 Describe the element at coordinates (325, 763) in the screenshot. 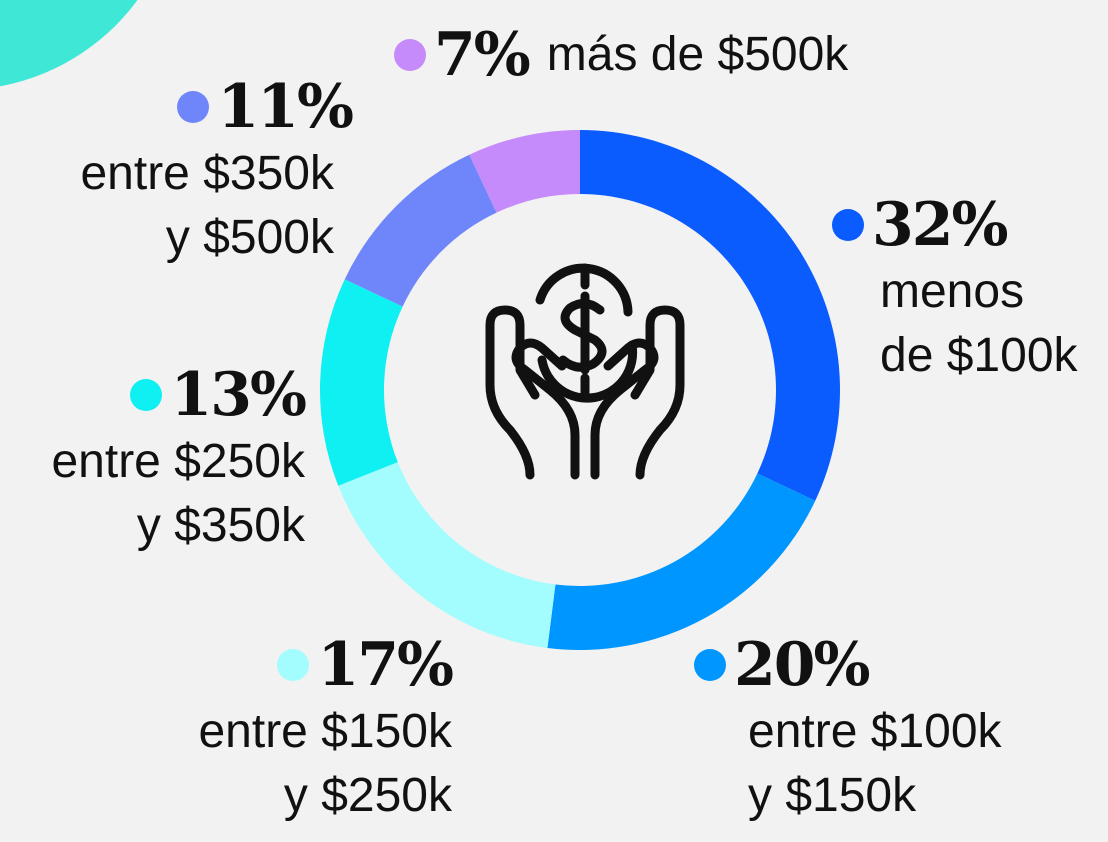

I see `category-label: entre $150k y $250k` at that location.